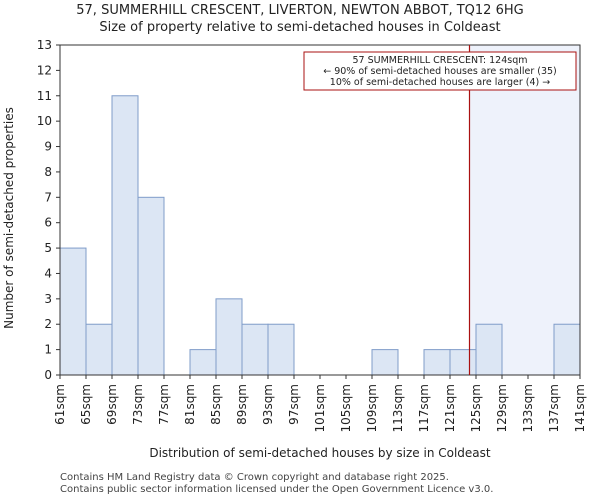  Describe the element at coordinates (48, 375) in the screenshot. I see `y-tick-label: 0` at that location.